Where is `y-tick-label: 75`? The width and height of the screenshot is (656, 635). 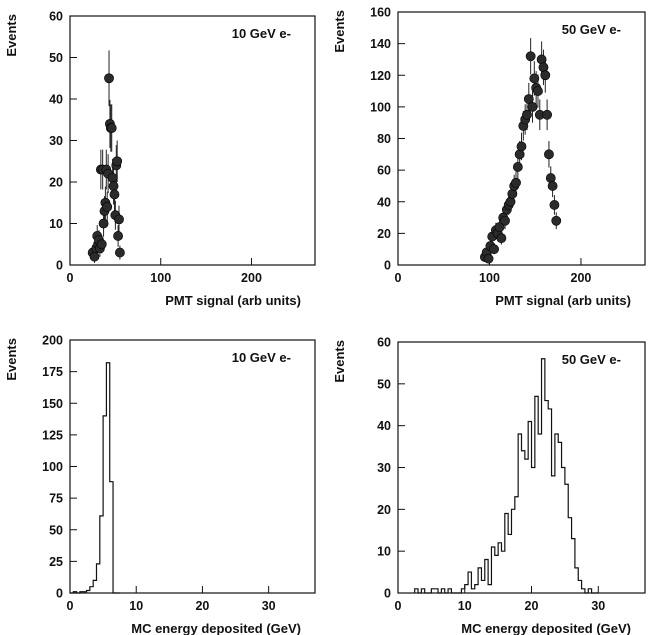 y-tick-label: 75 is located at coordinates (56, 499).